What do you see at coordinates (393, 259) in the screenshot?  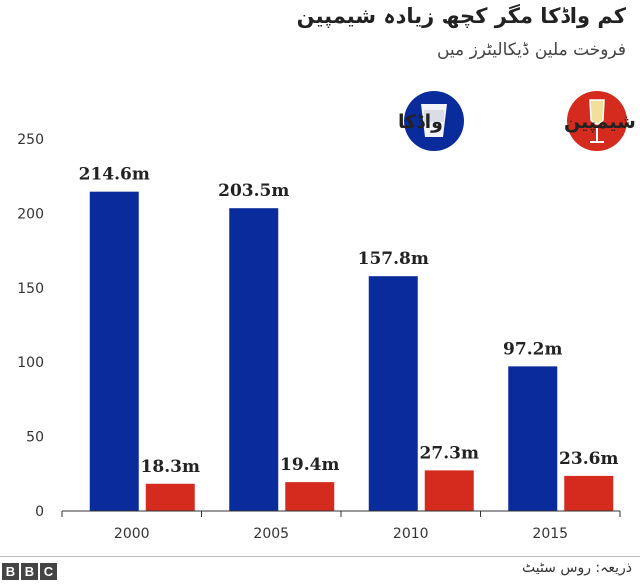 I see `bar-value-label: 157.8m` at bounding box center [393, 259].